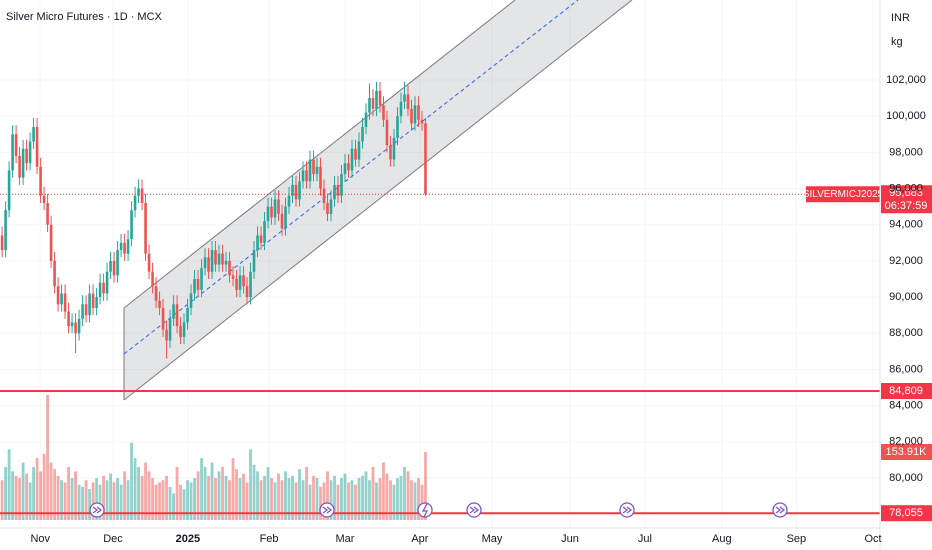  I want to click on level-label-box, so click(906, 513).